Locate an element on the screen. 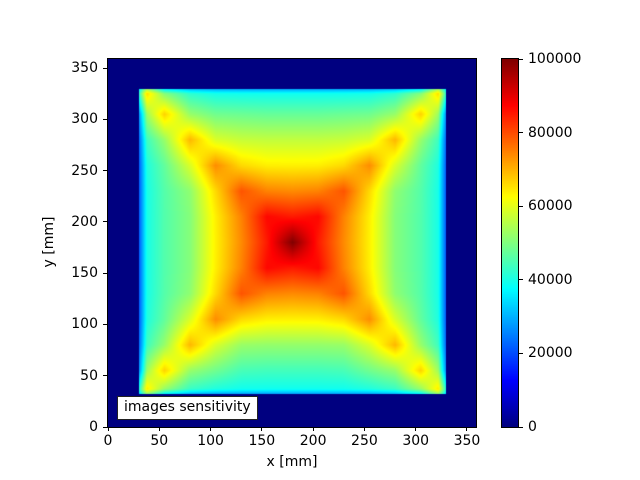 The image size is (640, 480). colorbar-tick-label: 20000 is located at coordinates (550, 353).